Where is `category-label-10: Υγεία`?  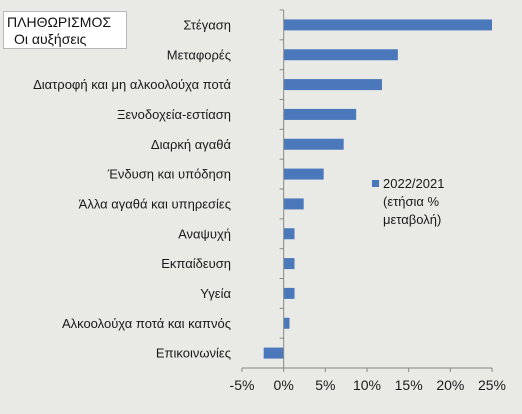 category-label-10: Υγεία is located at coordinates (215, 293).